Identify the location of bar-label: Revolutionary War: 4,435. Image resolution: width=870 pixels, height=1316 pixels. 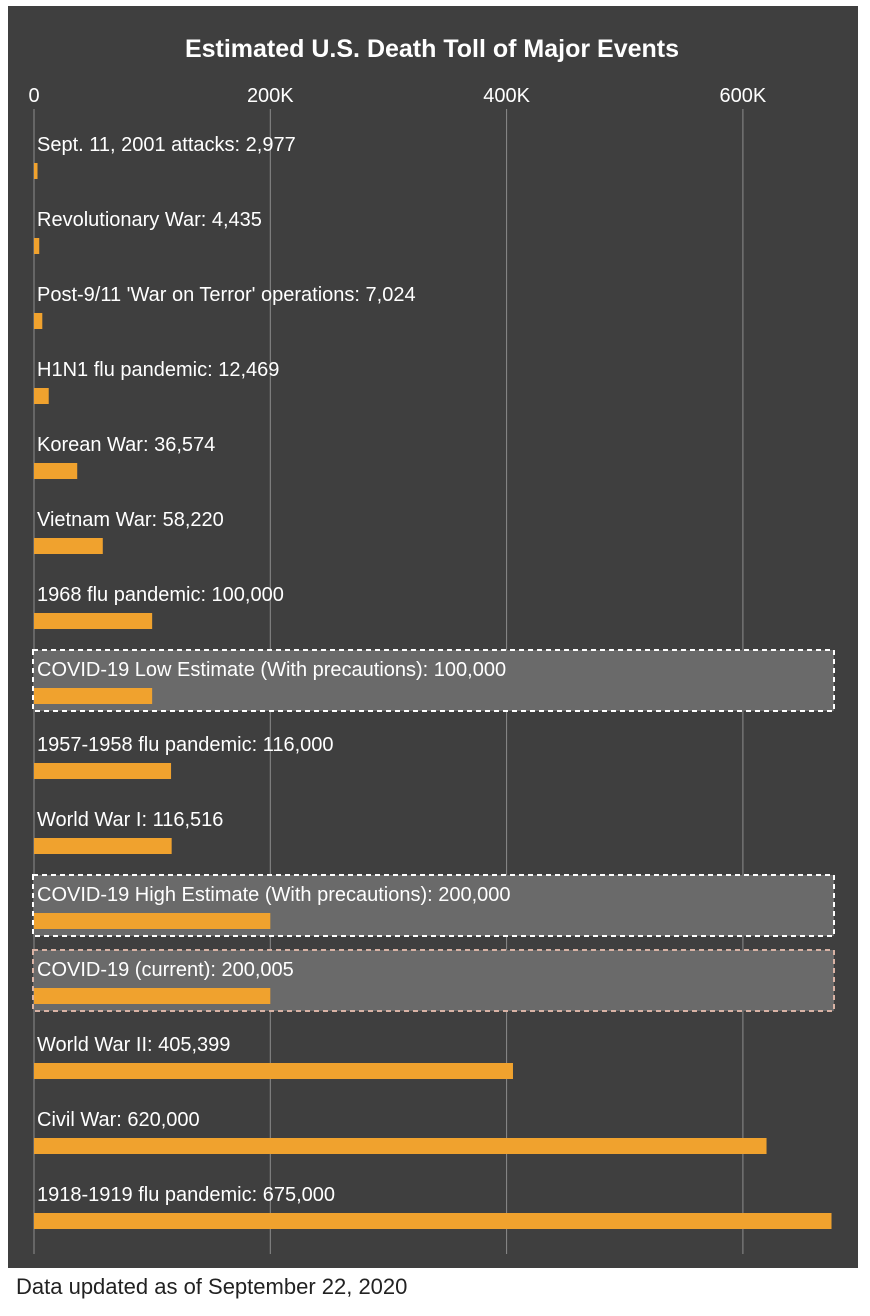
(149, 220).